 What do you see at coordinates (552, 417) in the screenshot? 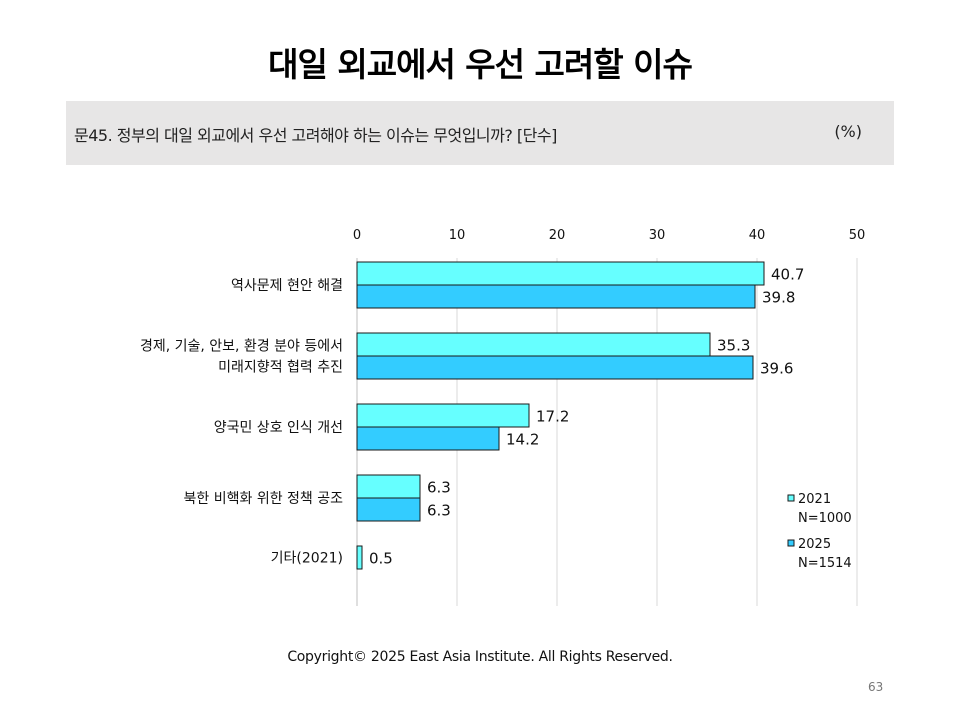
I see `data-label: 17.2` at bounding box center [552, 417].